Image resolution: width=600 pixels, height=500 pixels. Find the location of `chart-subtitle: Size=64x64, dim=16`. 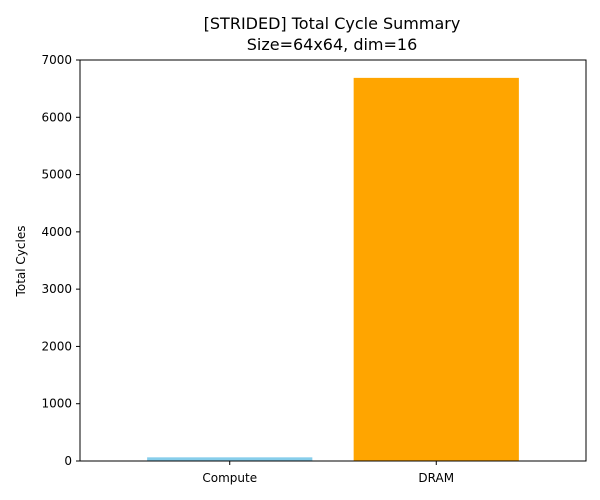

chart-subtitle: Size=64x64, dim=16 is located at coordinates (332, 44).